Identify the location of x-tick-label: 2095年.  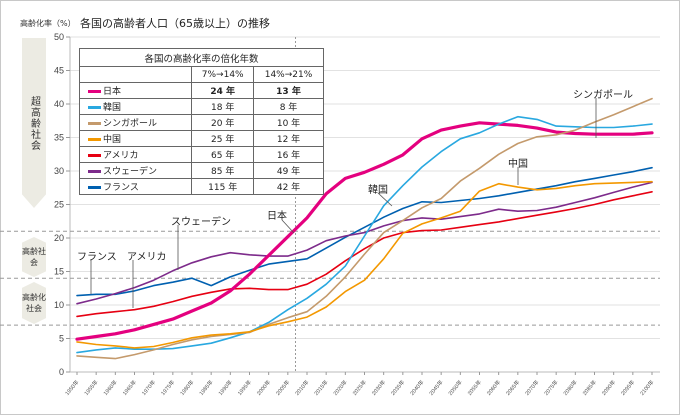
(628, 387).